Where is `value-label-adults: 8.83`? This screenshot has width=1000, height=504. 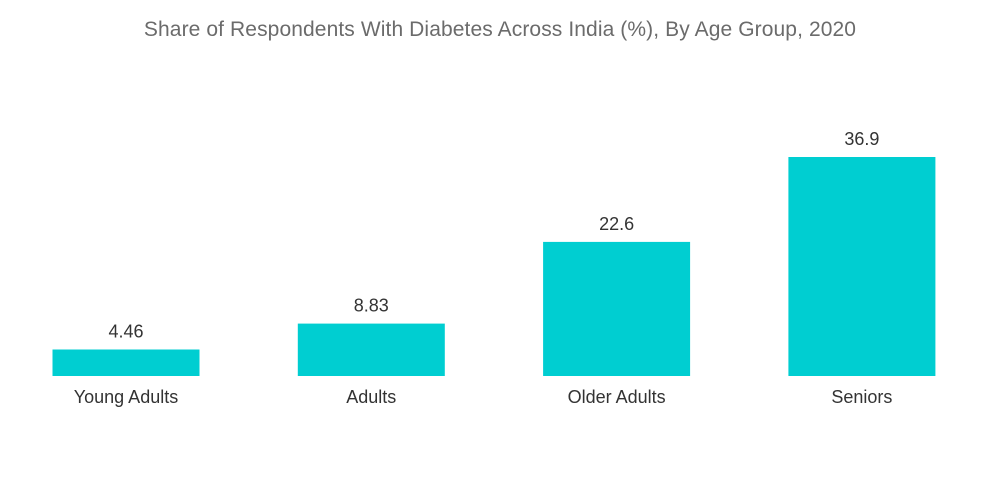
value-label-adults: 8.83 is located at coordinates (371, 306).